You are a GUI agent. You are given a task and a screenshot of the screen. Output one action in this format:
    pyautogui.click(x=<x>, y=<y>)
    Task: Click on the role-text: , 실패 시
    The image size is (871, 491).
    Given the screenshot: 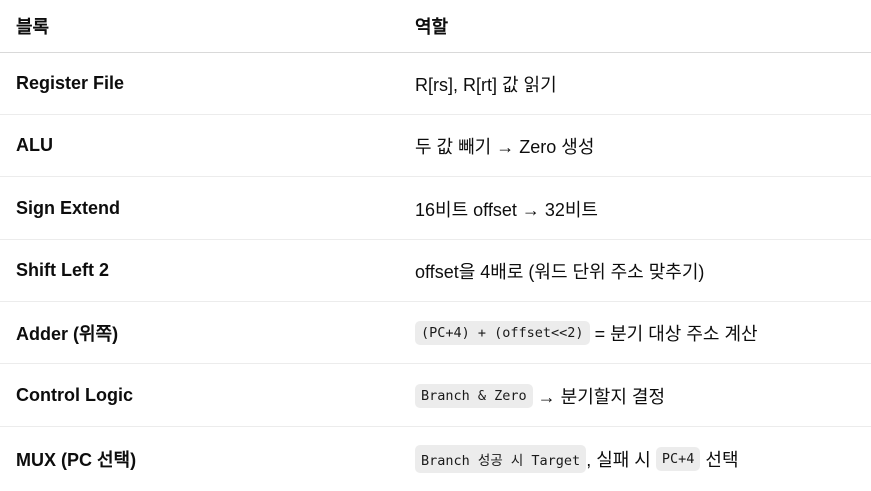 What is the action you would take?
    pyautogui.click(x=621, y=460)
    